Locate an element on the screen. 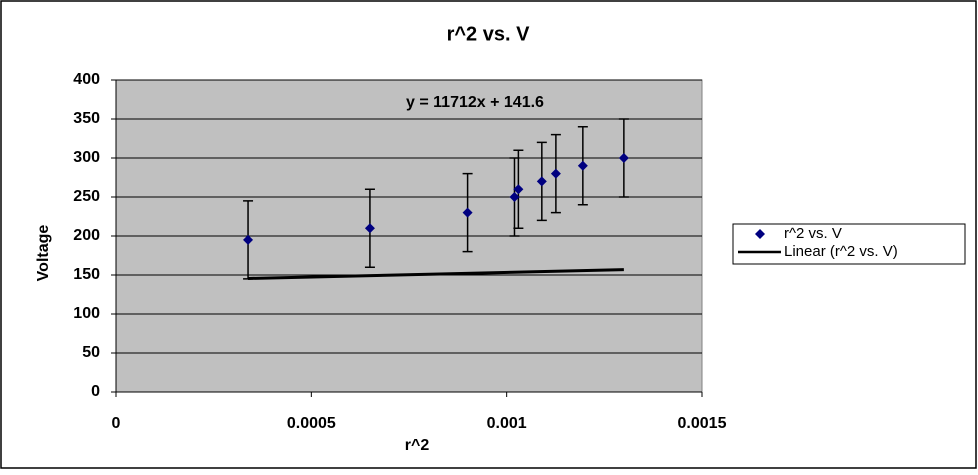  legend-box is located at coordinates (849, 244).